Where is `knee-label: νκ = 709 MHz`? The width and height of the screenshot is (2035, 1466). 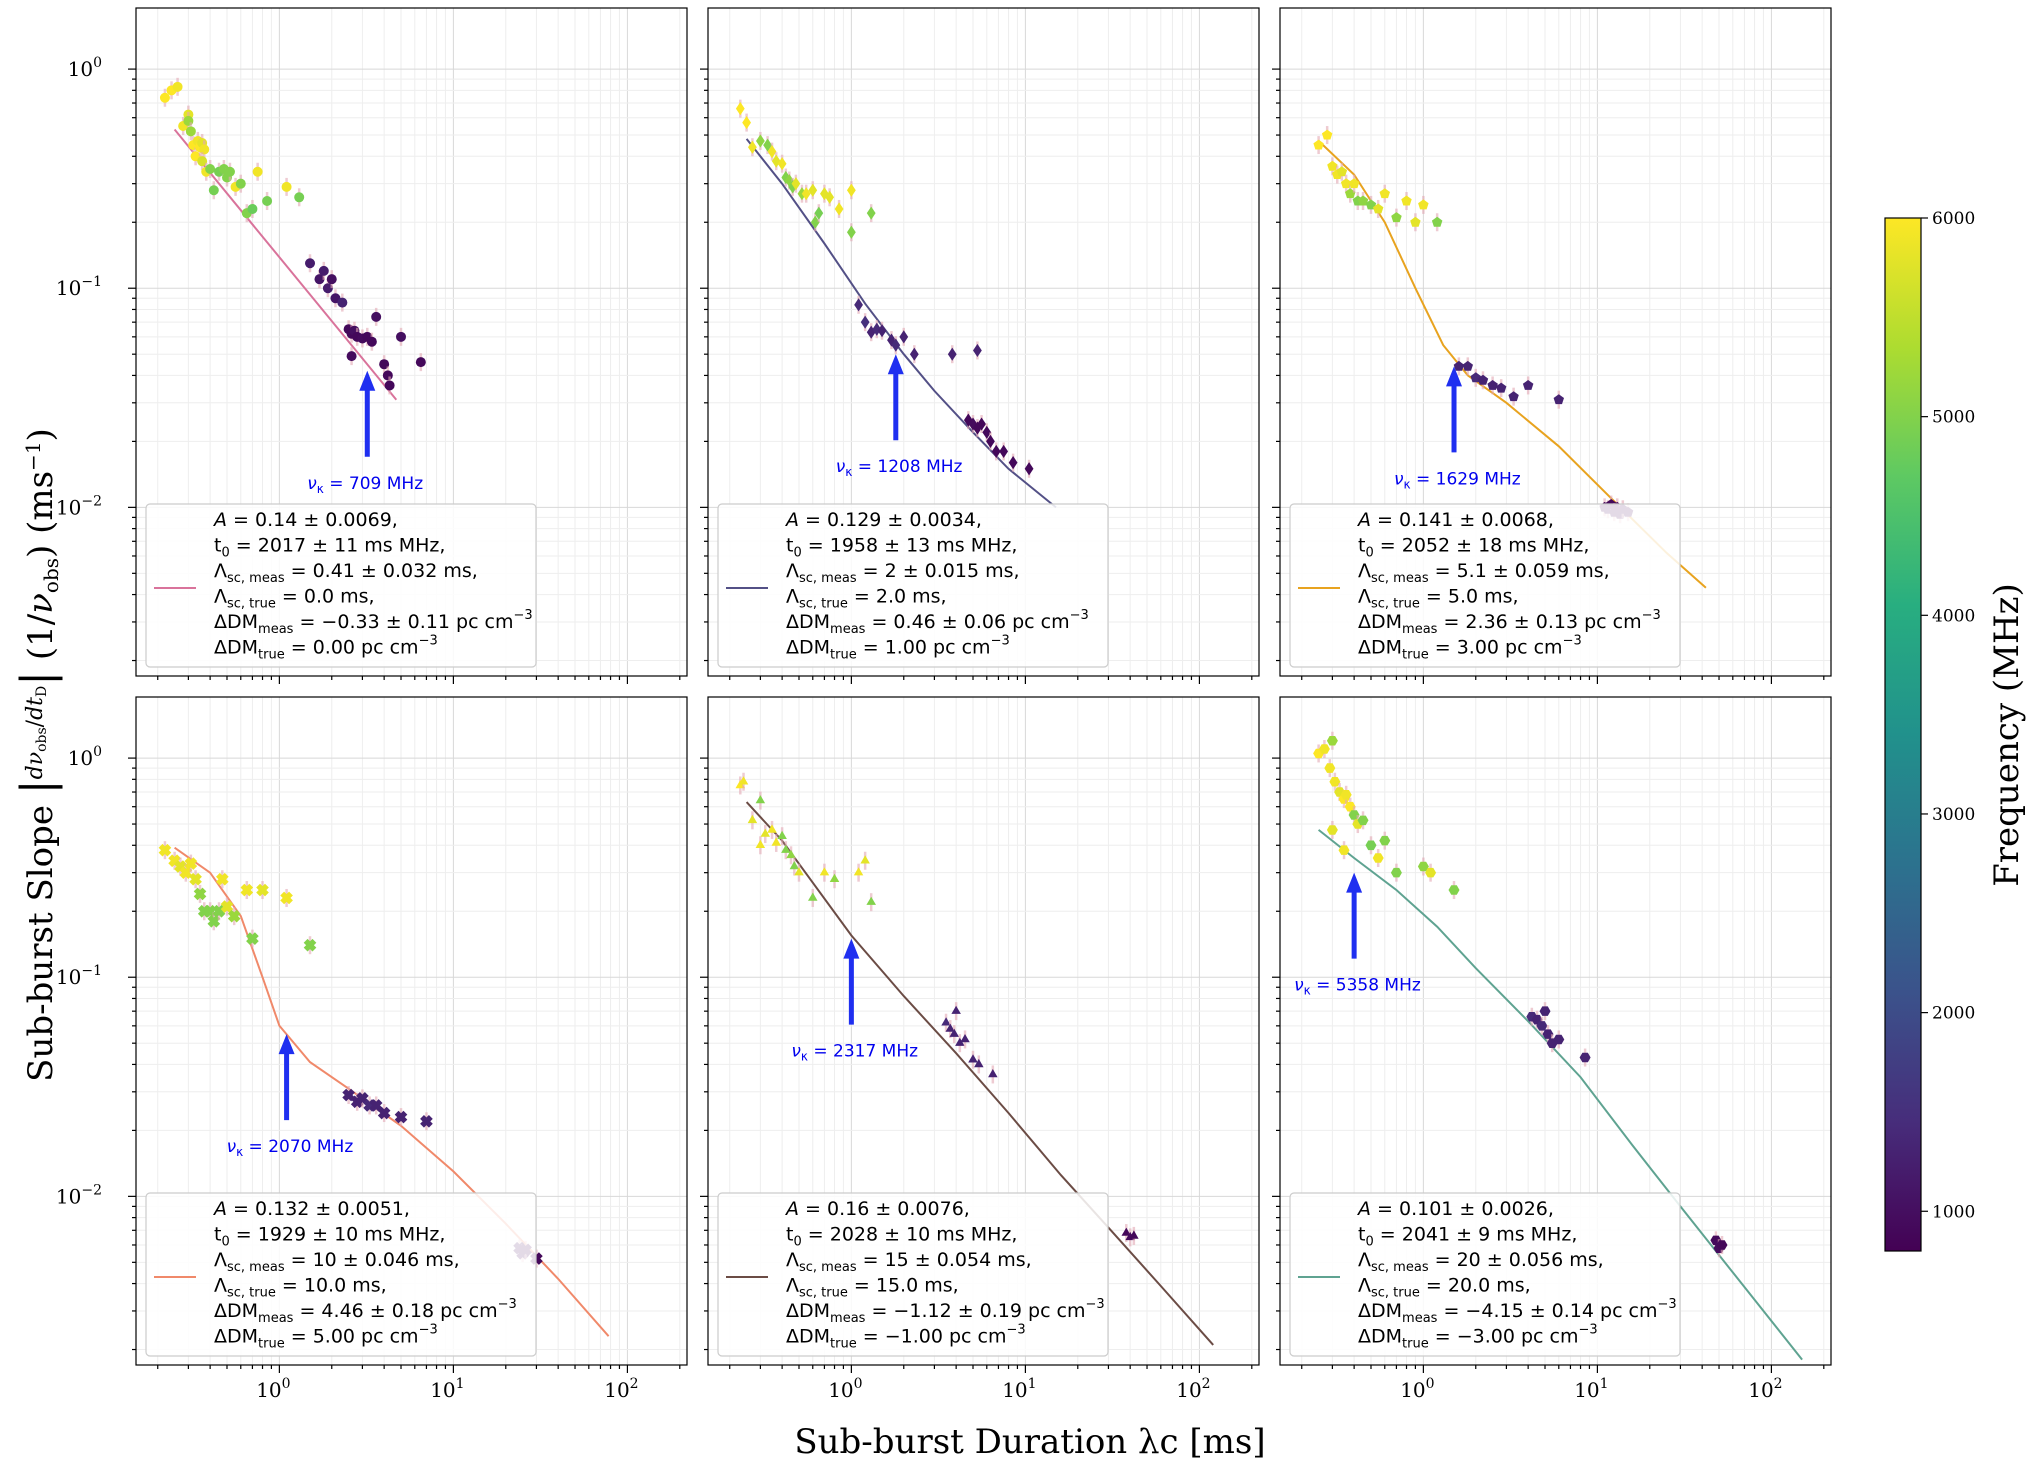
knee-label: νκ = 709 MHz is located at coordinates (365, 485).